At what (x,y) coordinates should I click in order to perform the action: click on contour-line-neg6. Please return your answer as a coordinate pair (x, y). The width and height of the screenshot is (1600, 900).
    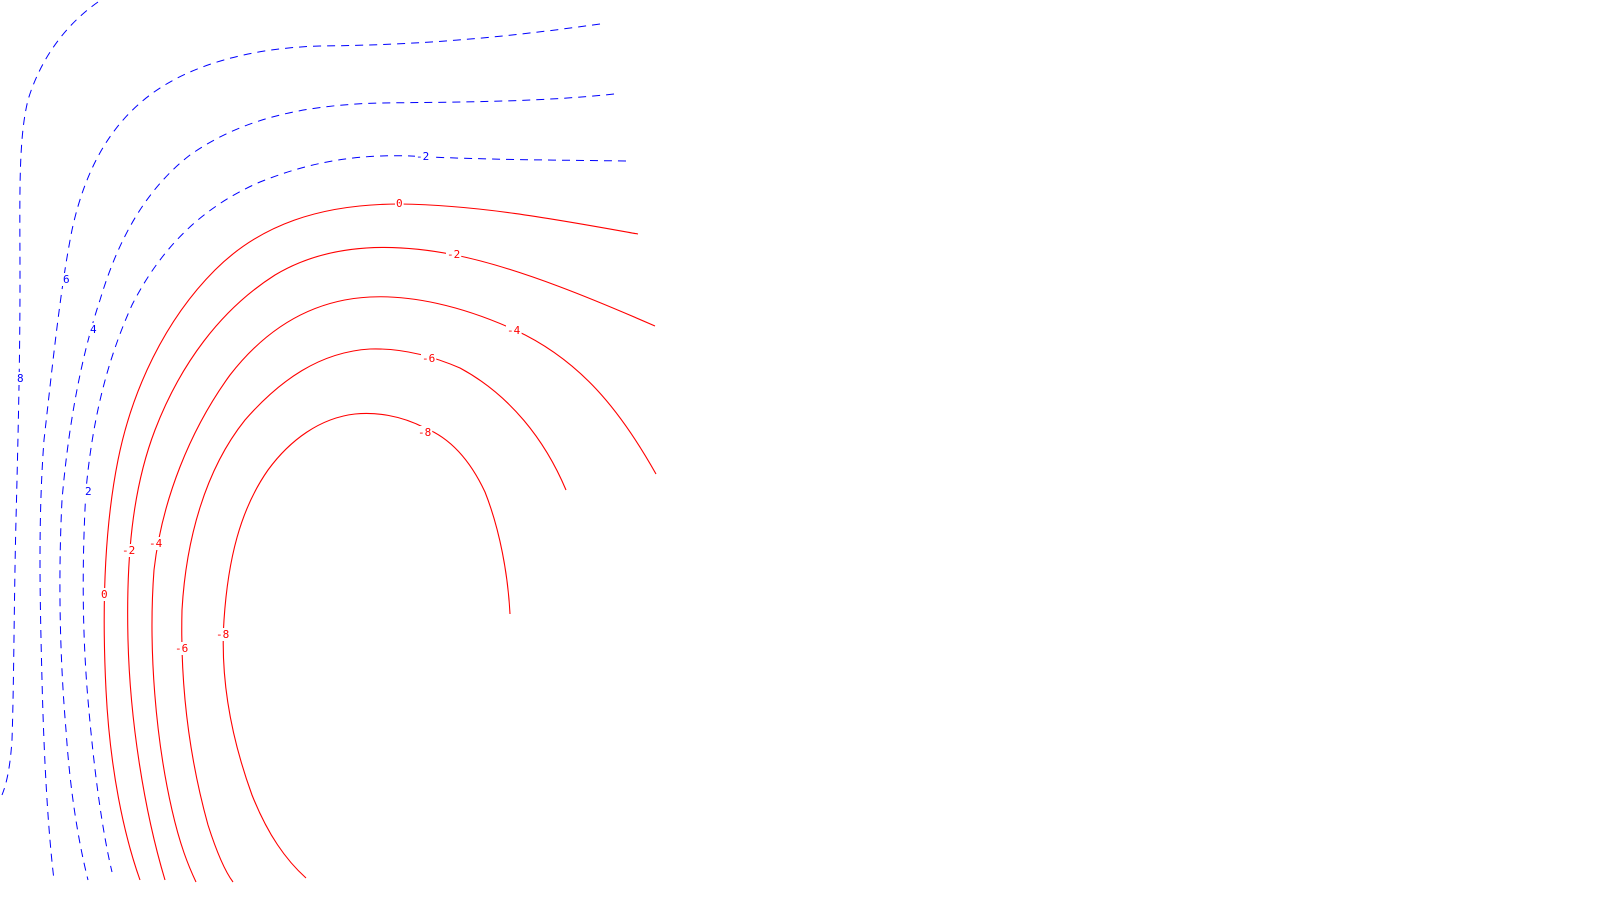
    Looking at the image, I should click on (374, 615).